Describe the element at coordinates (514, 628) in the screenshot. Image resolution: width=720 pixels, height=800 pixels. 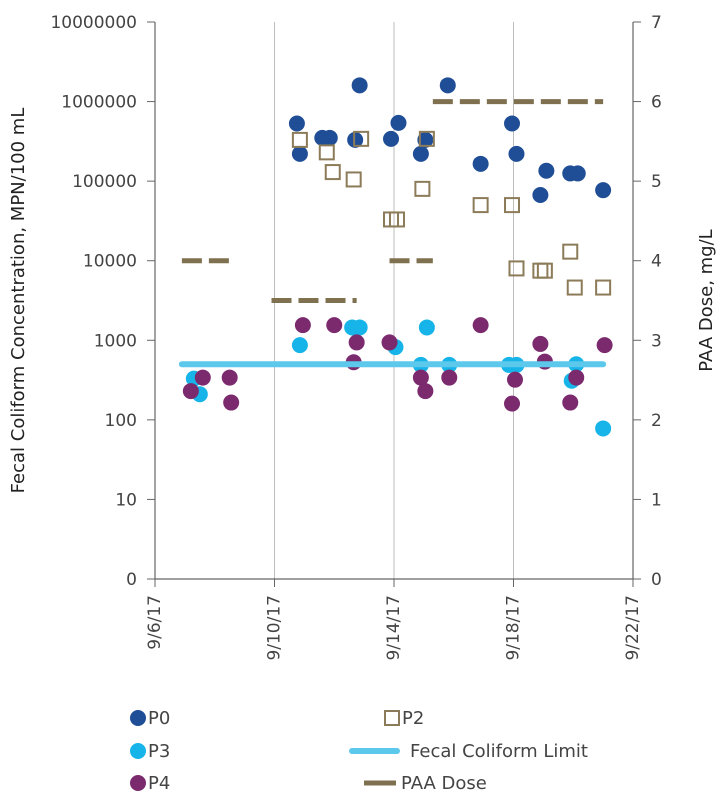
I see `x-tick-label: 9/18/17` at that location.